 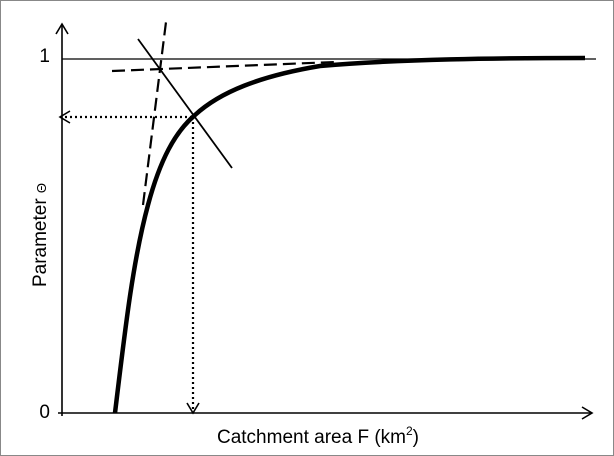 What do you see at coordinates (416, 437) in the screenshot?
I see `x-title-closing: )` at bounding box center [416, 437].